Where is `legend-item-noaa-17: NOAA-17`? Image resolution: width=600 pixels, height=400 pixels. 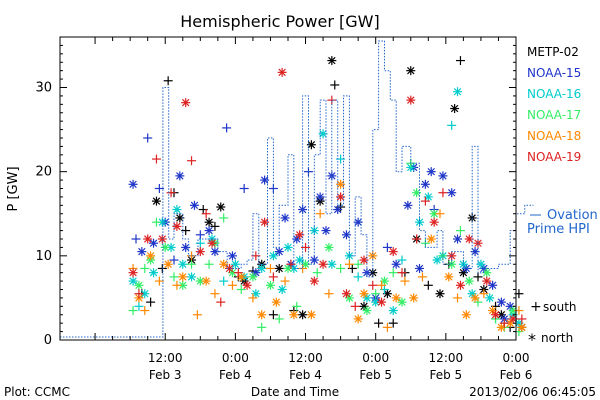
legend-item-noaa-17: NOAA-17 is located at coordinates (554, 115).